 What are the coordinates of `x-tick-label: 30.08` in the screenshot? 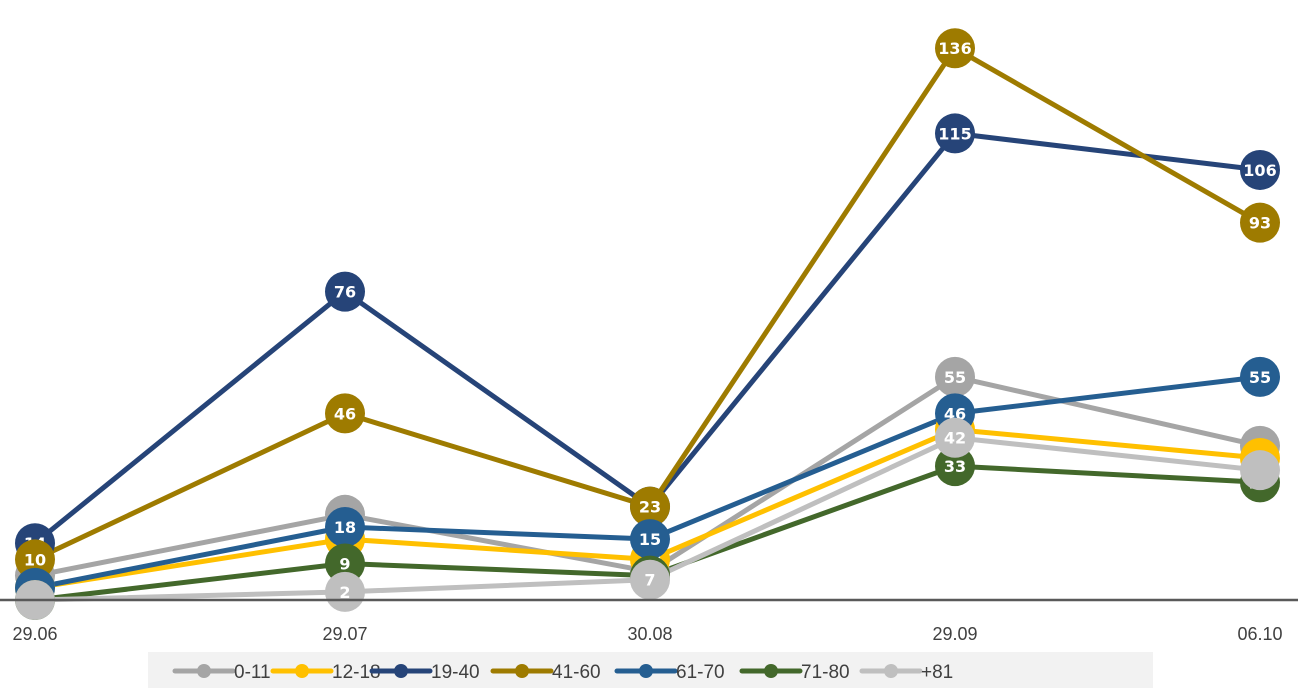 It's located at (649, 634).